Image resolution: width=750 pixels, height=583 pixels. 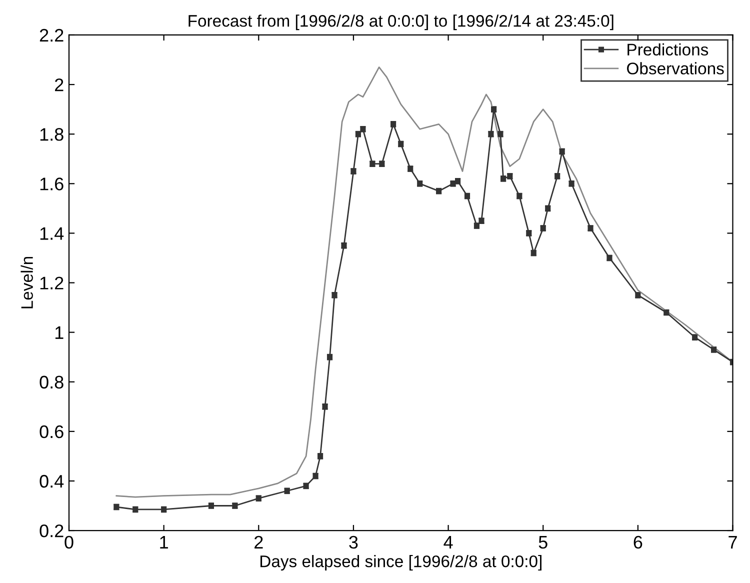 What do you see at coordinates (52, 382) in the screenshot?
I see `y-tick-label: 0.8` at bounding box center [52, 382].